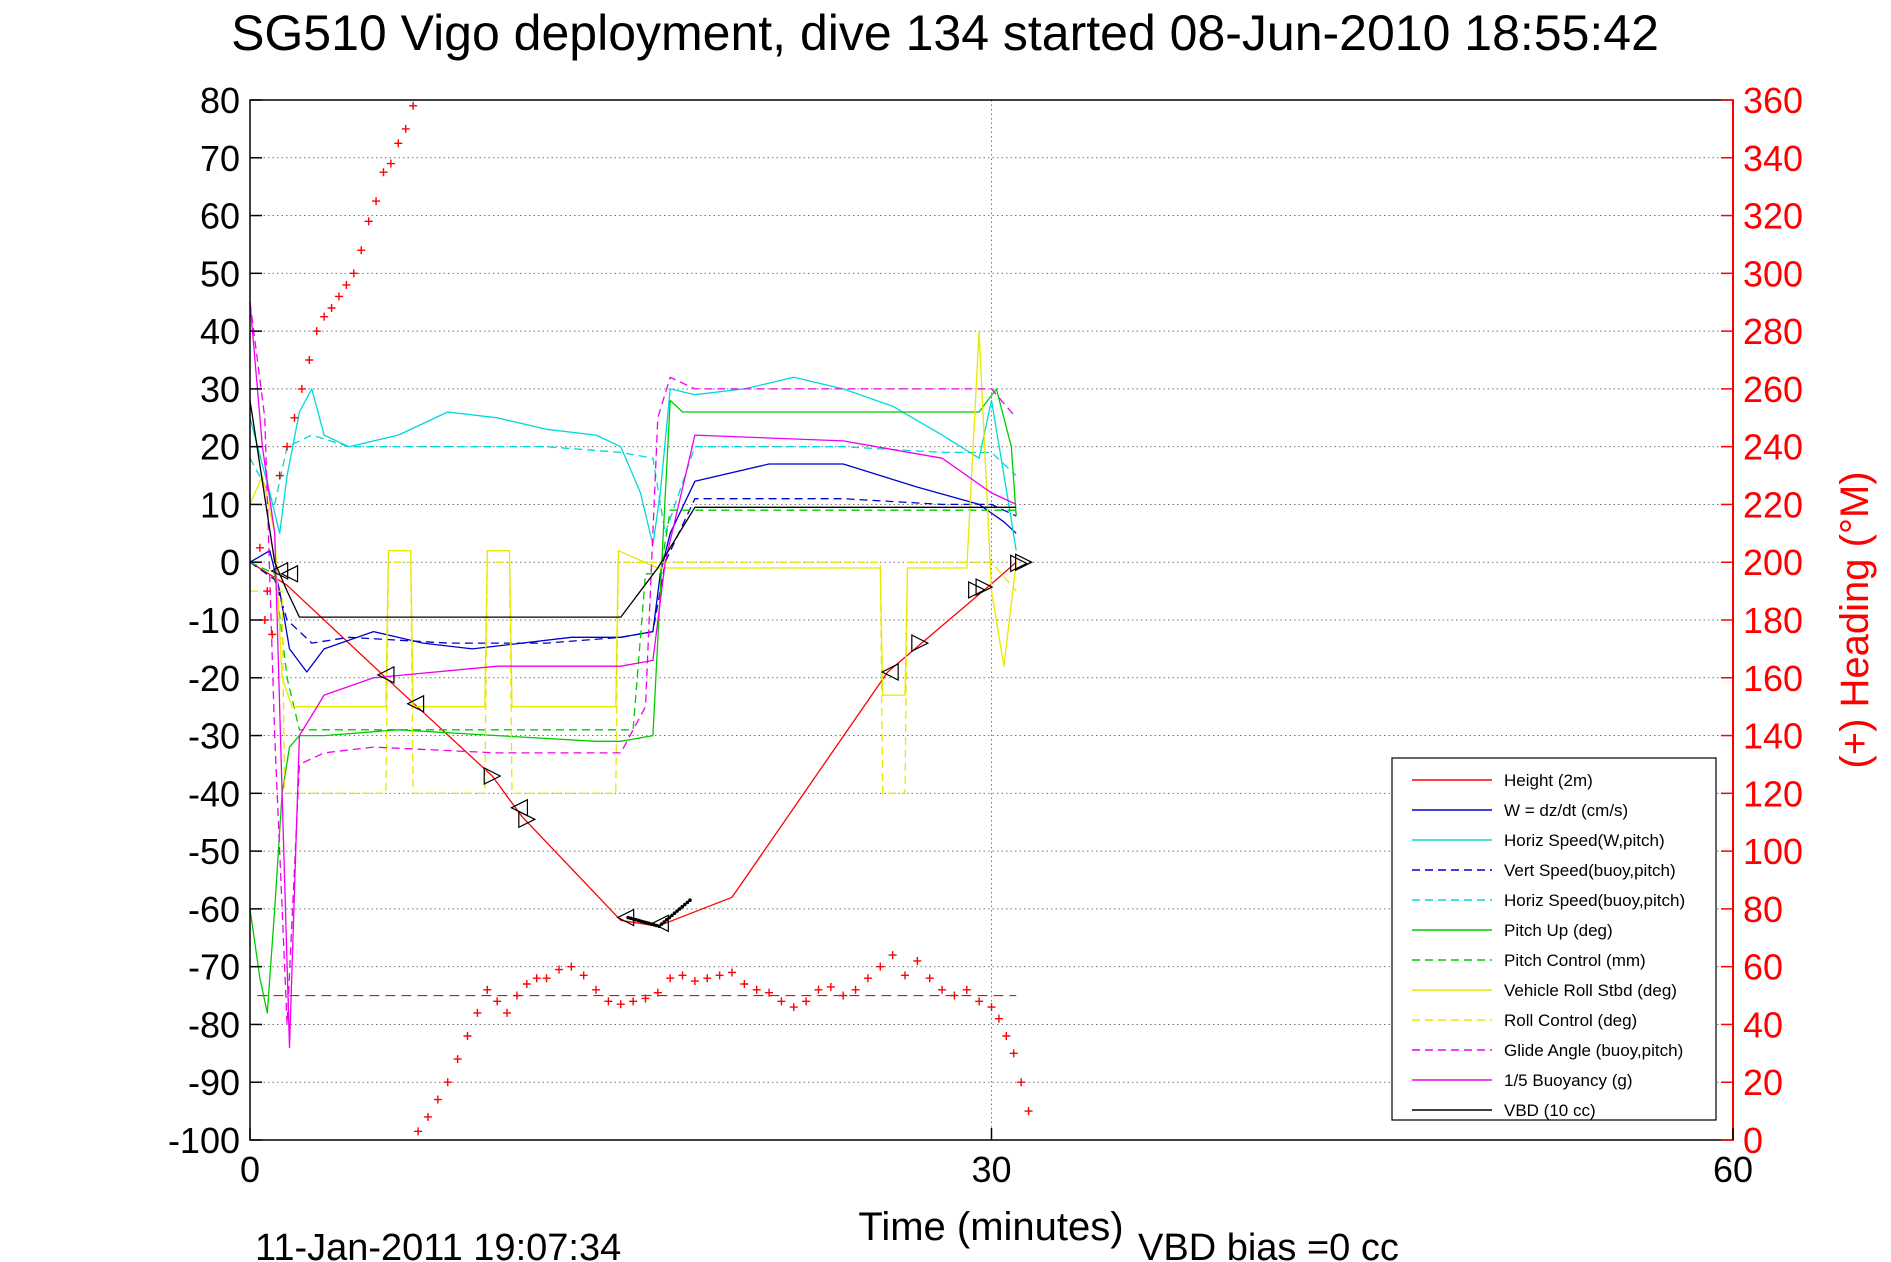 The width and height of the screenshot is (1891, 1262). I want to click on y-tick-label: 20, so click(220, 447).